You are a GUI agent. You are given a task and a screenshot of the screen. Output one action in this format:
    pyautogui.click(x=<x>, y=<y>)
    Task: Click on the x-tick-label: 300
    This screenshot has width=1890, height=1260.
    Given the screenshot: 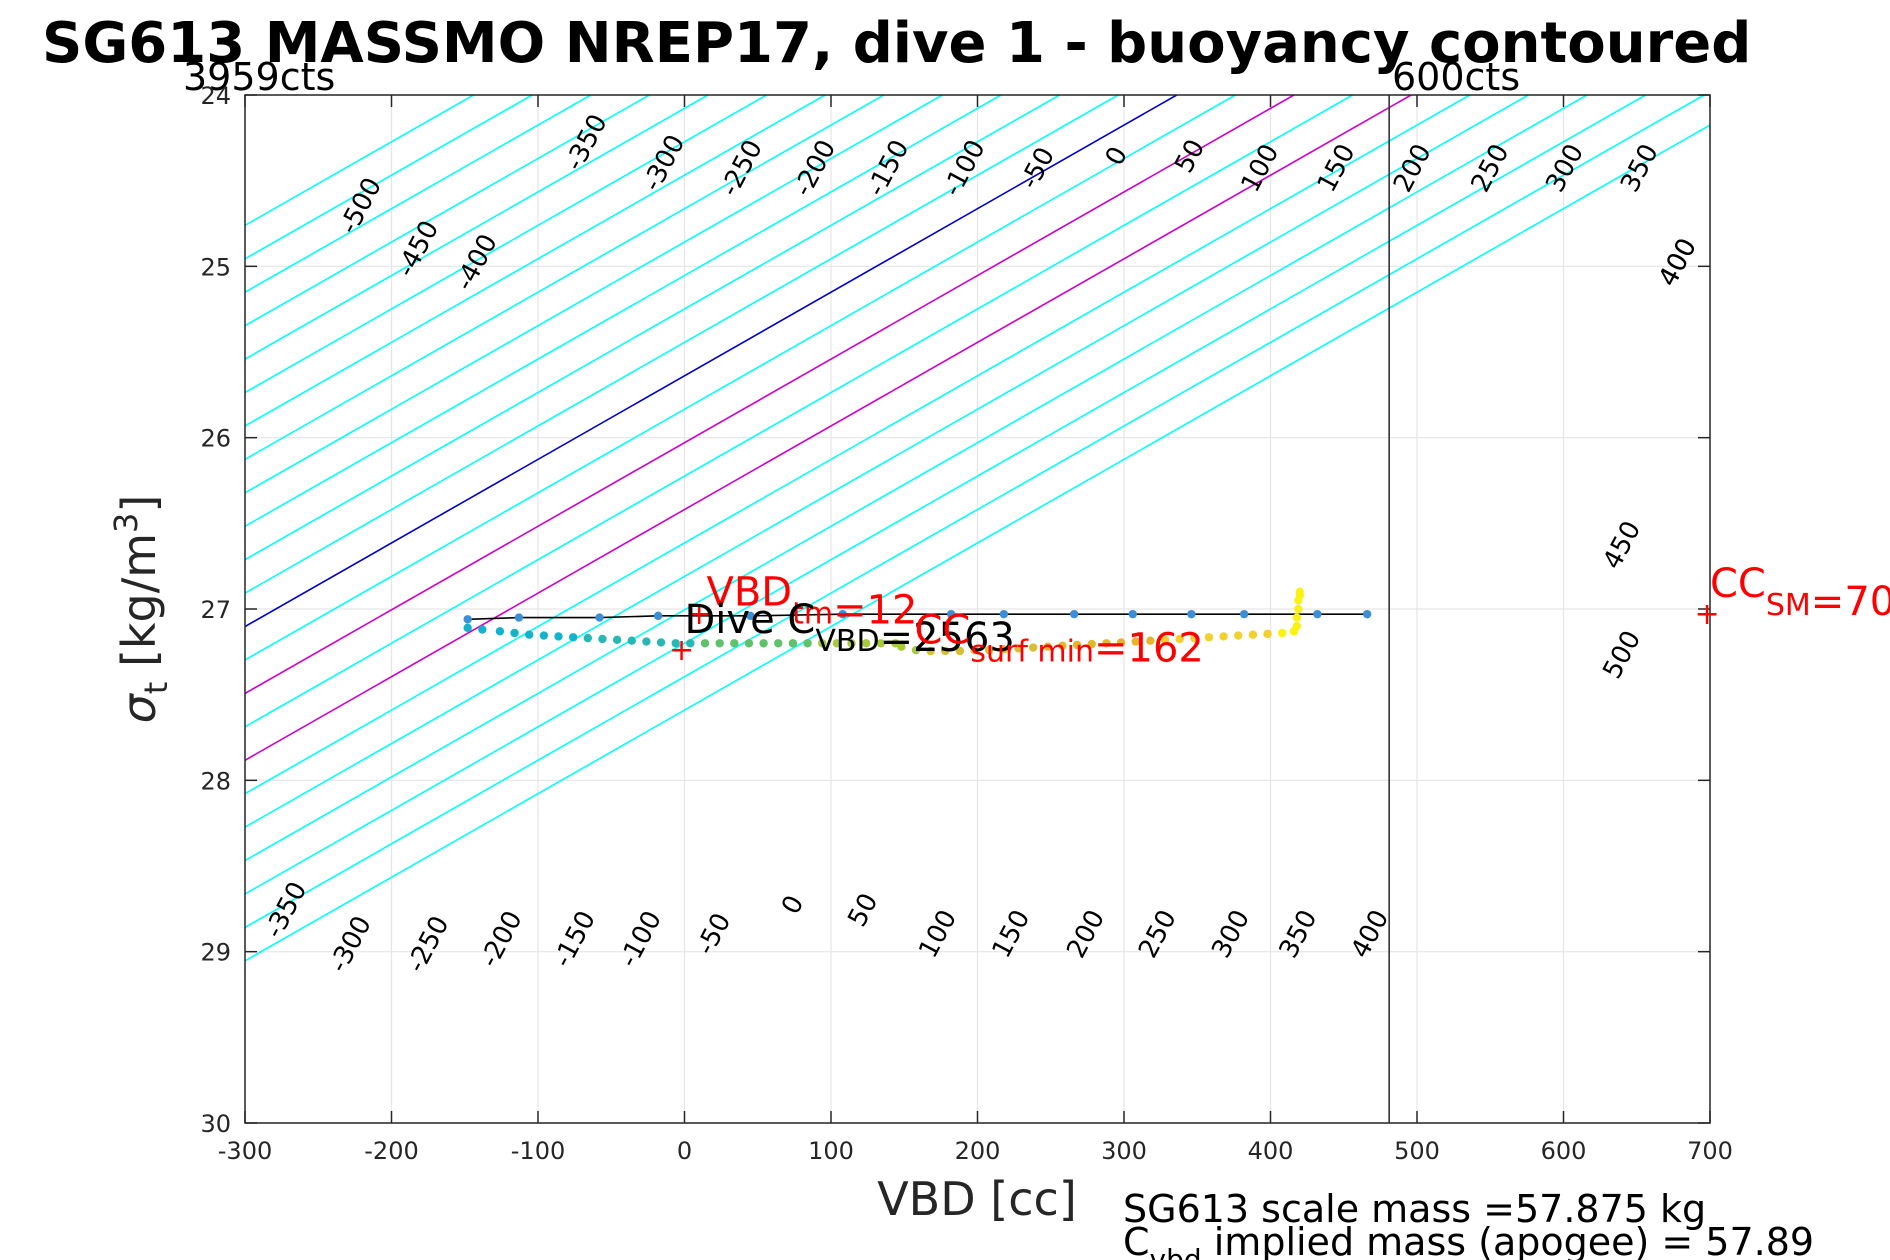 What is the action you would take?
    pyautogui.click(x=1124, y=1151)
    